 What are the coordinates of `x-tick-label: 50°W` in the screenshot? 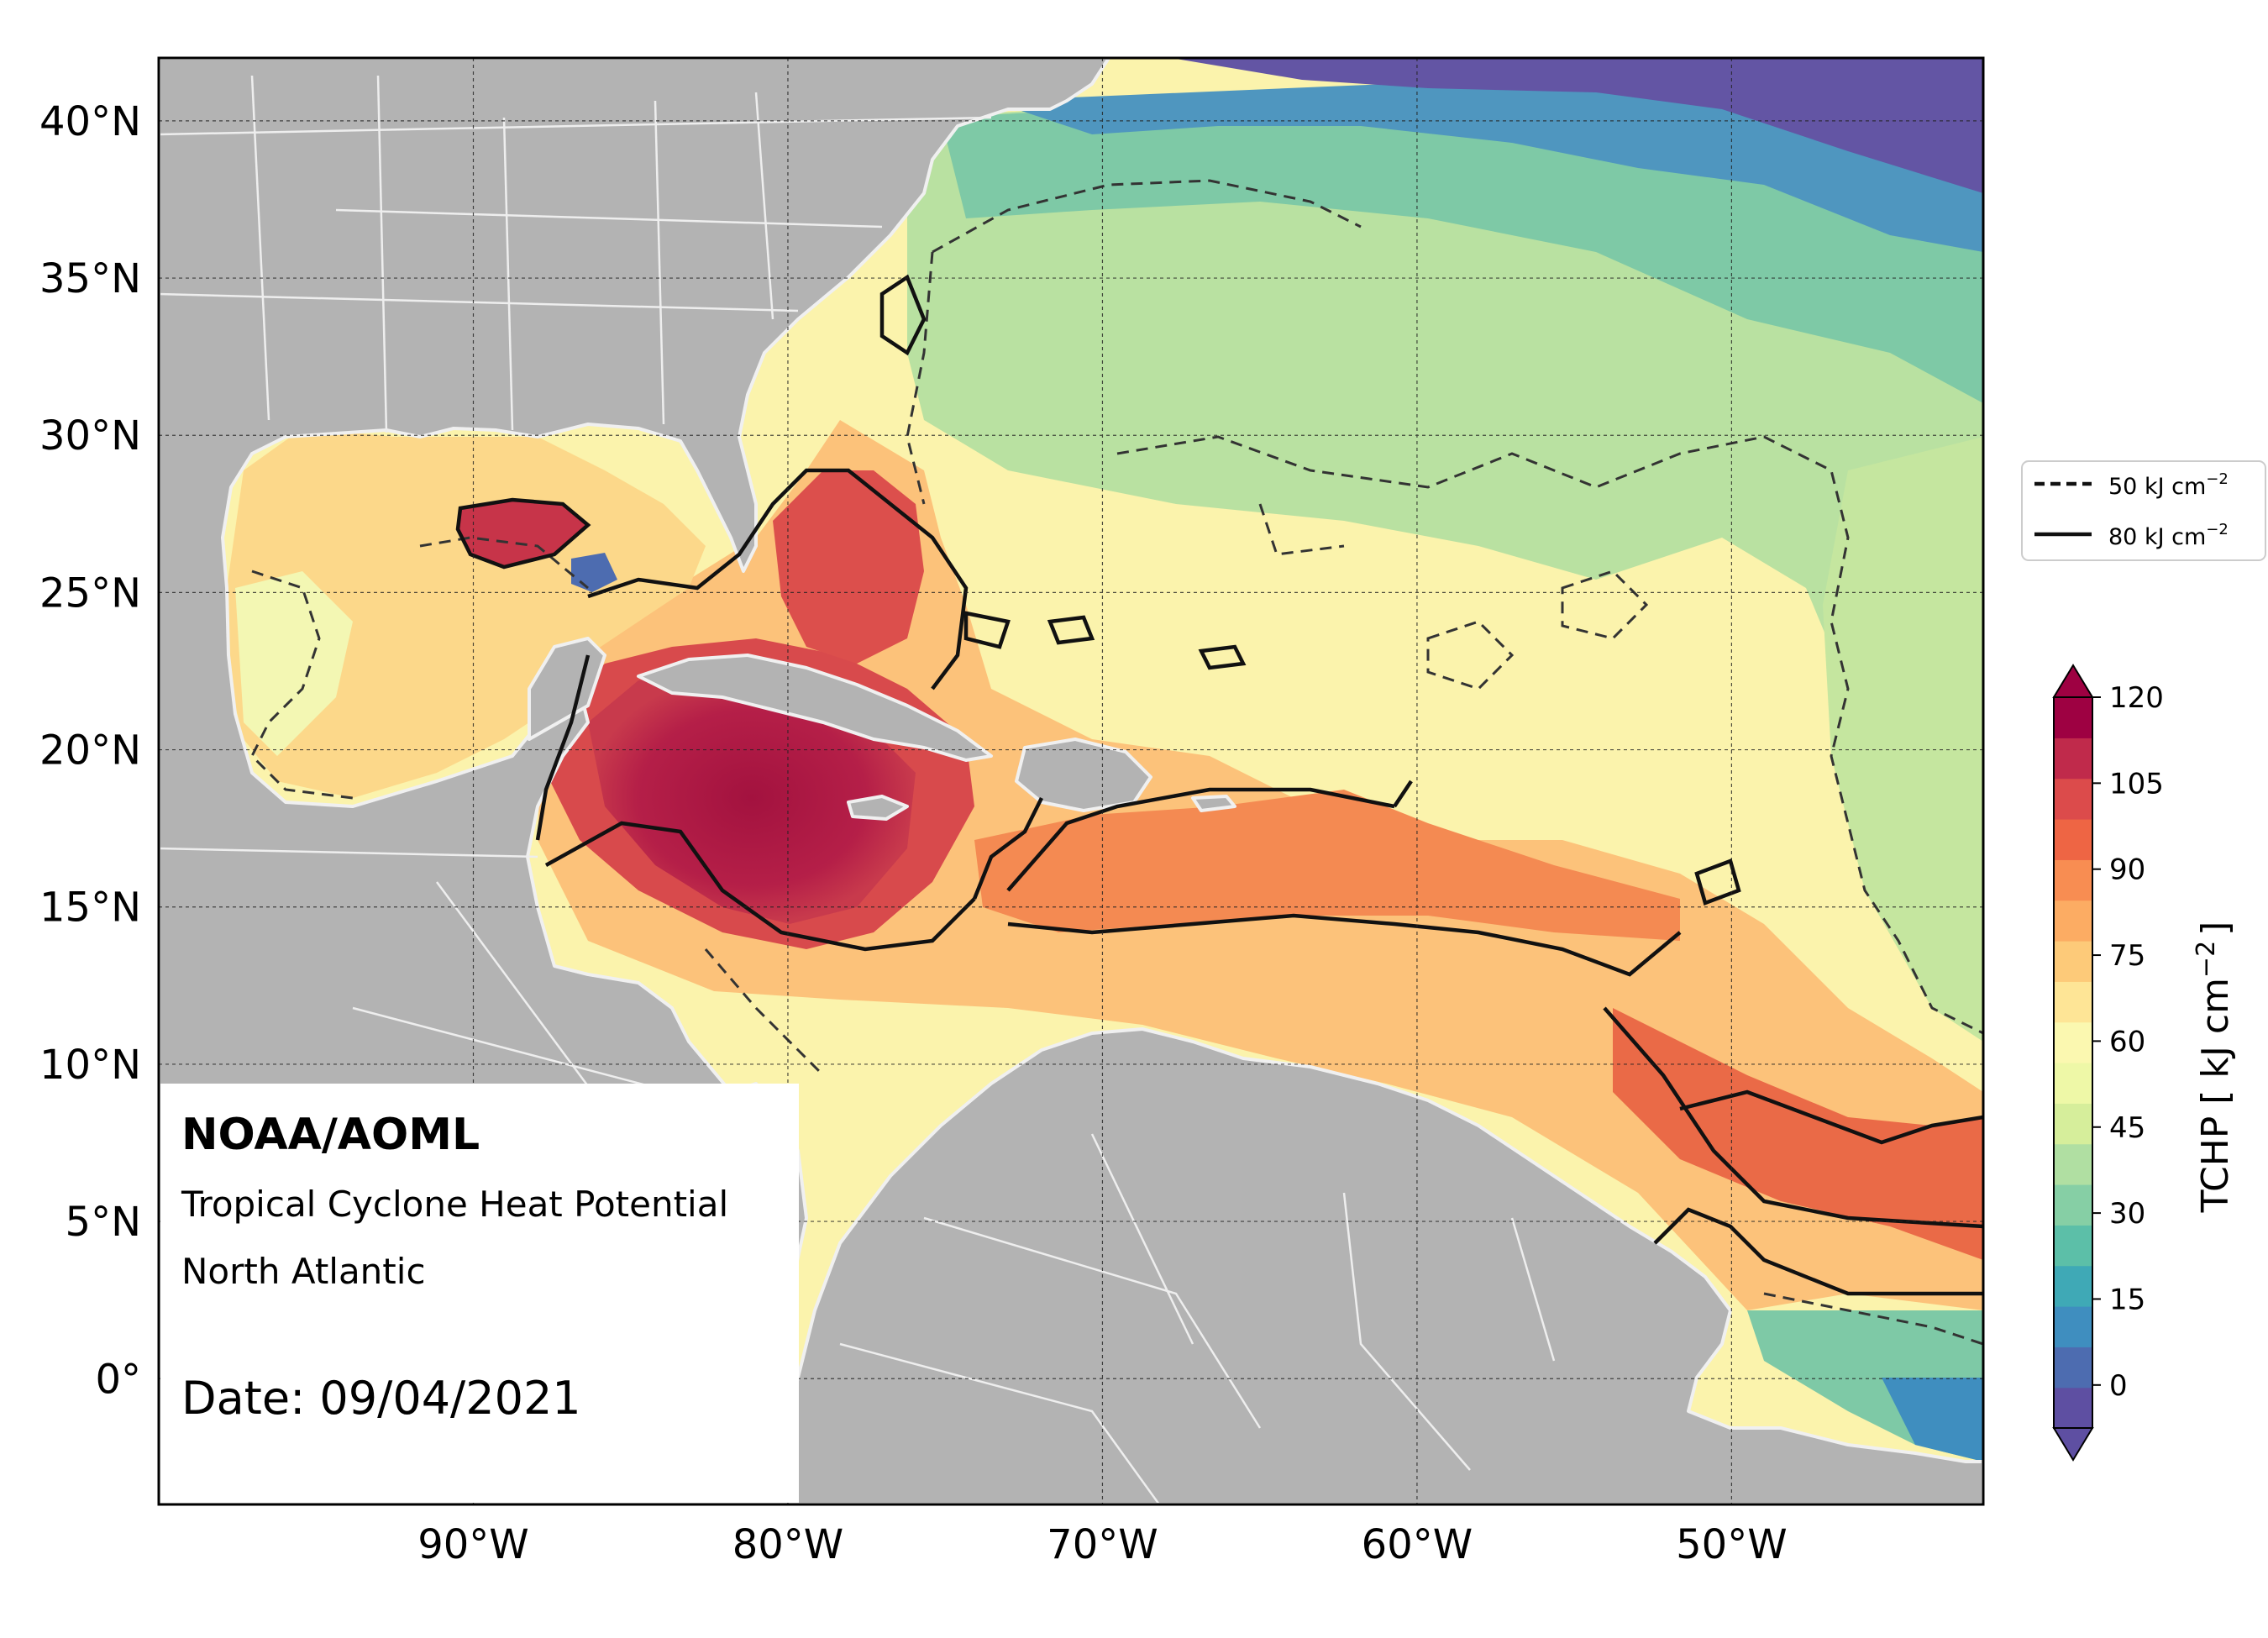 It's located at (1732, 1544).